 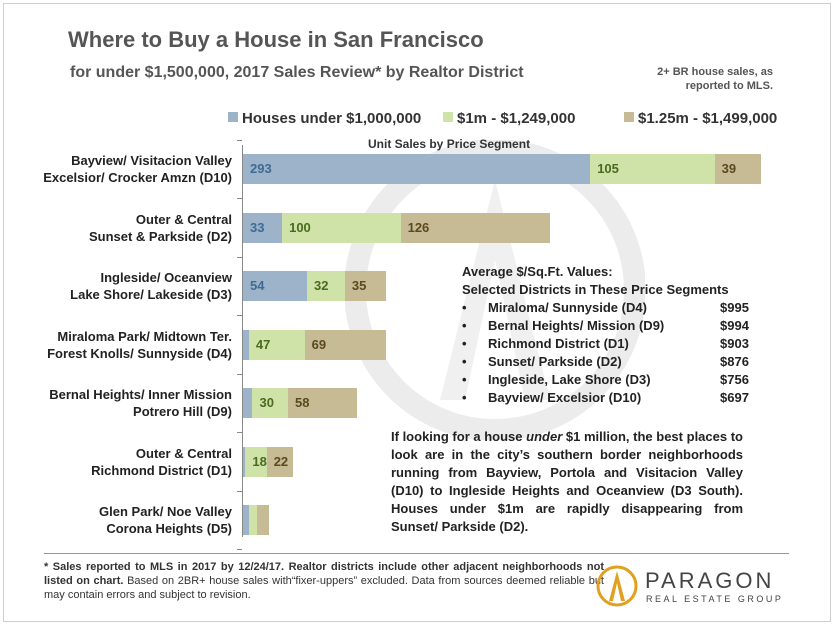 What do you see at coordinates (140, 394) in the screenshot?
I see `category-label-line: Bernal Heights/ Inner Mission` at bounding box center [140, 394].